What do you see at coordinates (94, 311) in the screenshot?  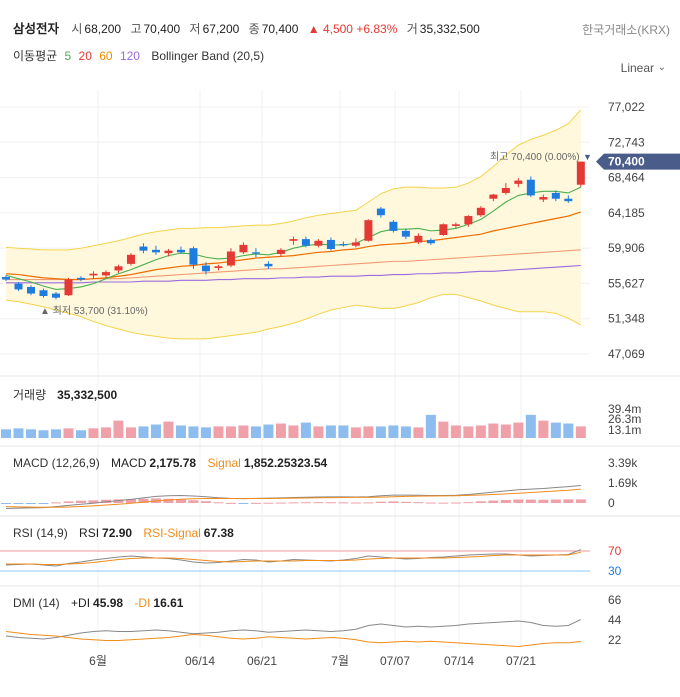 I see `low-annotation: ▲ 최저 53,700 (31.10%)` at bounding box center [94, 311].